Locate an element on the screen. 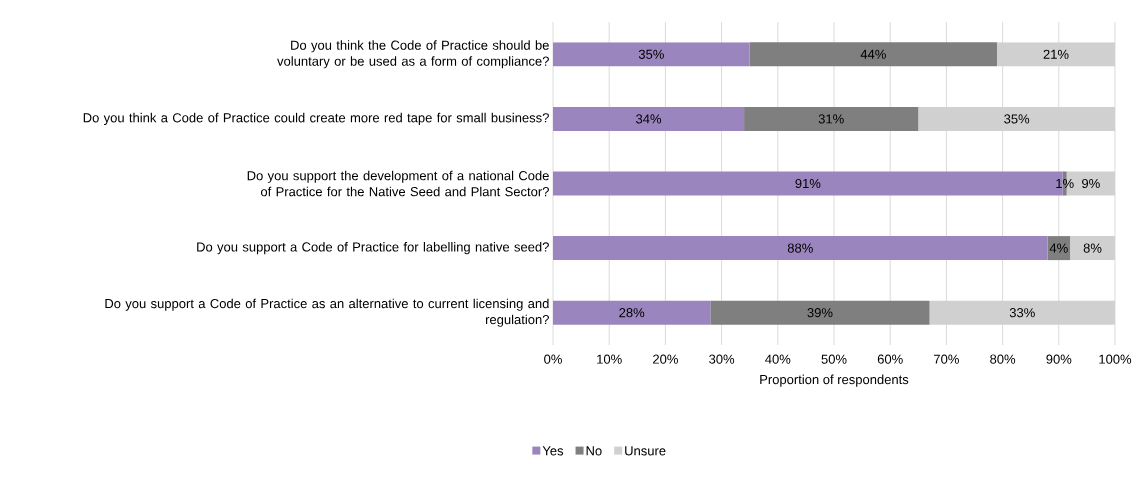  data-label: 91% is located at coordinates (808, 183).